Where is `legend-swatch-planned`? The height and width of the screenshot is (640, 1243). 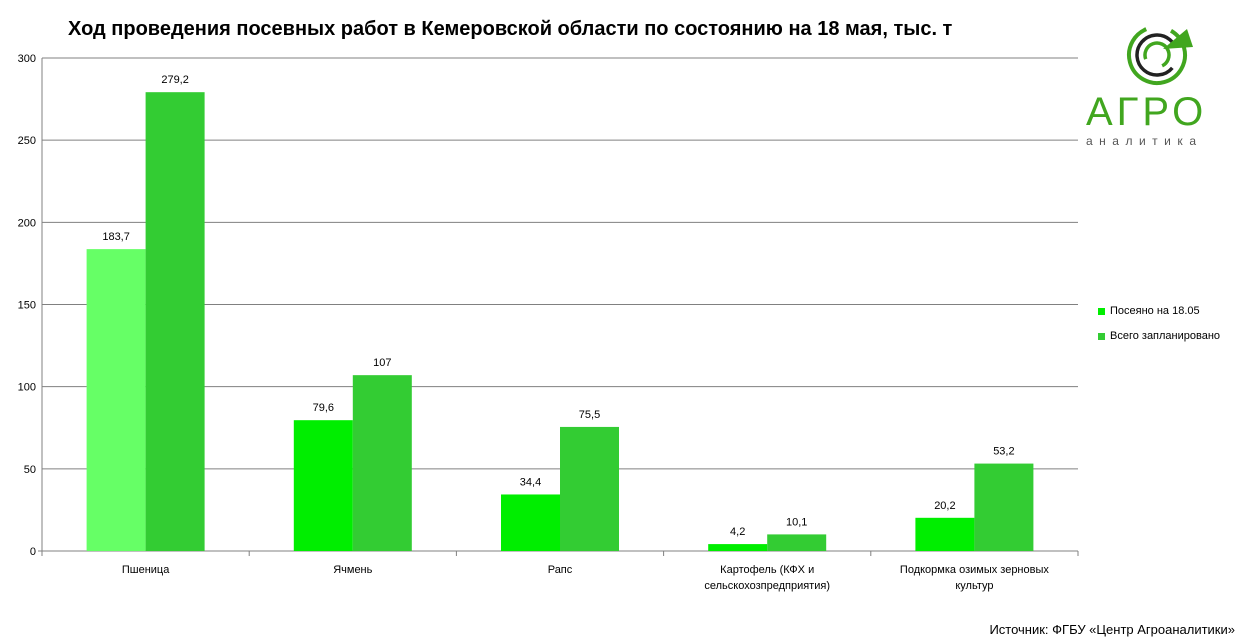 legend-swatch-planned is located at coordinates (1101, 336).